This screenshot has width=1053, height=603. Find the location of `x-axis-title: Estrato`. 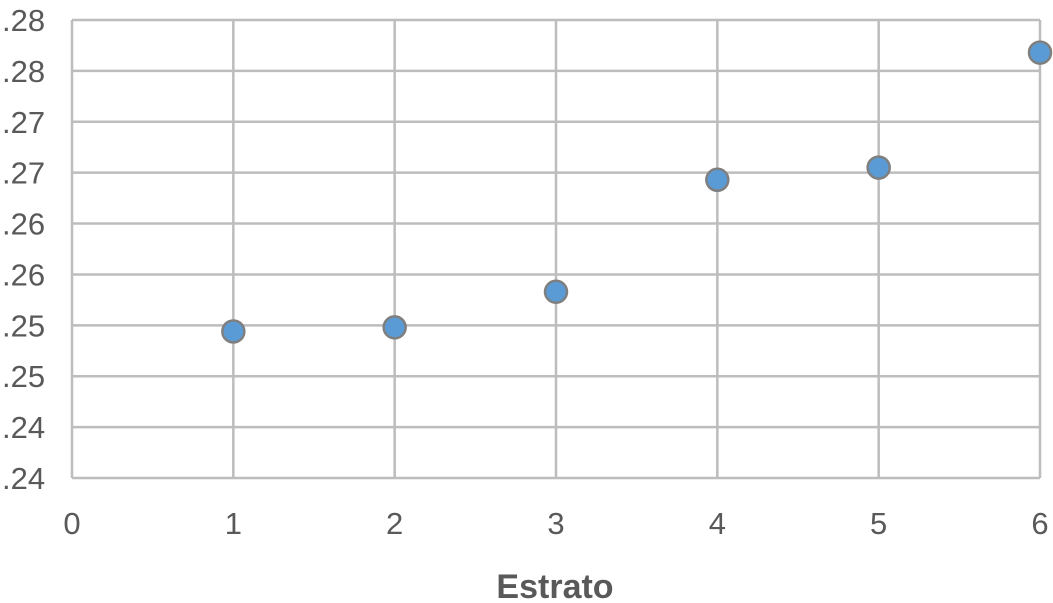

x-axis-title: Estrato is located at coordinates (554, 585).